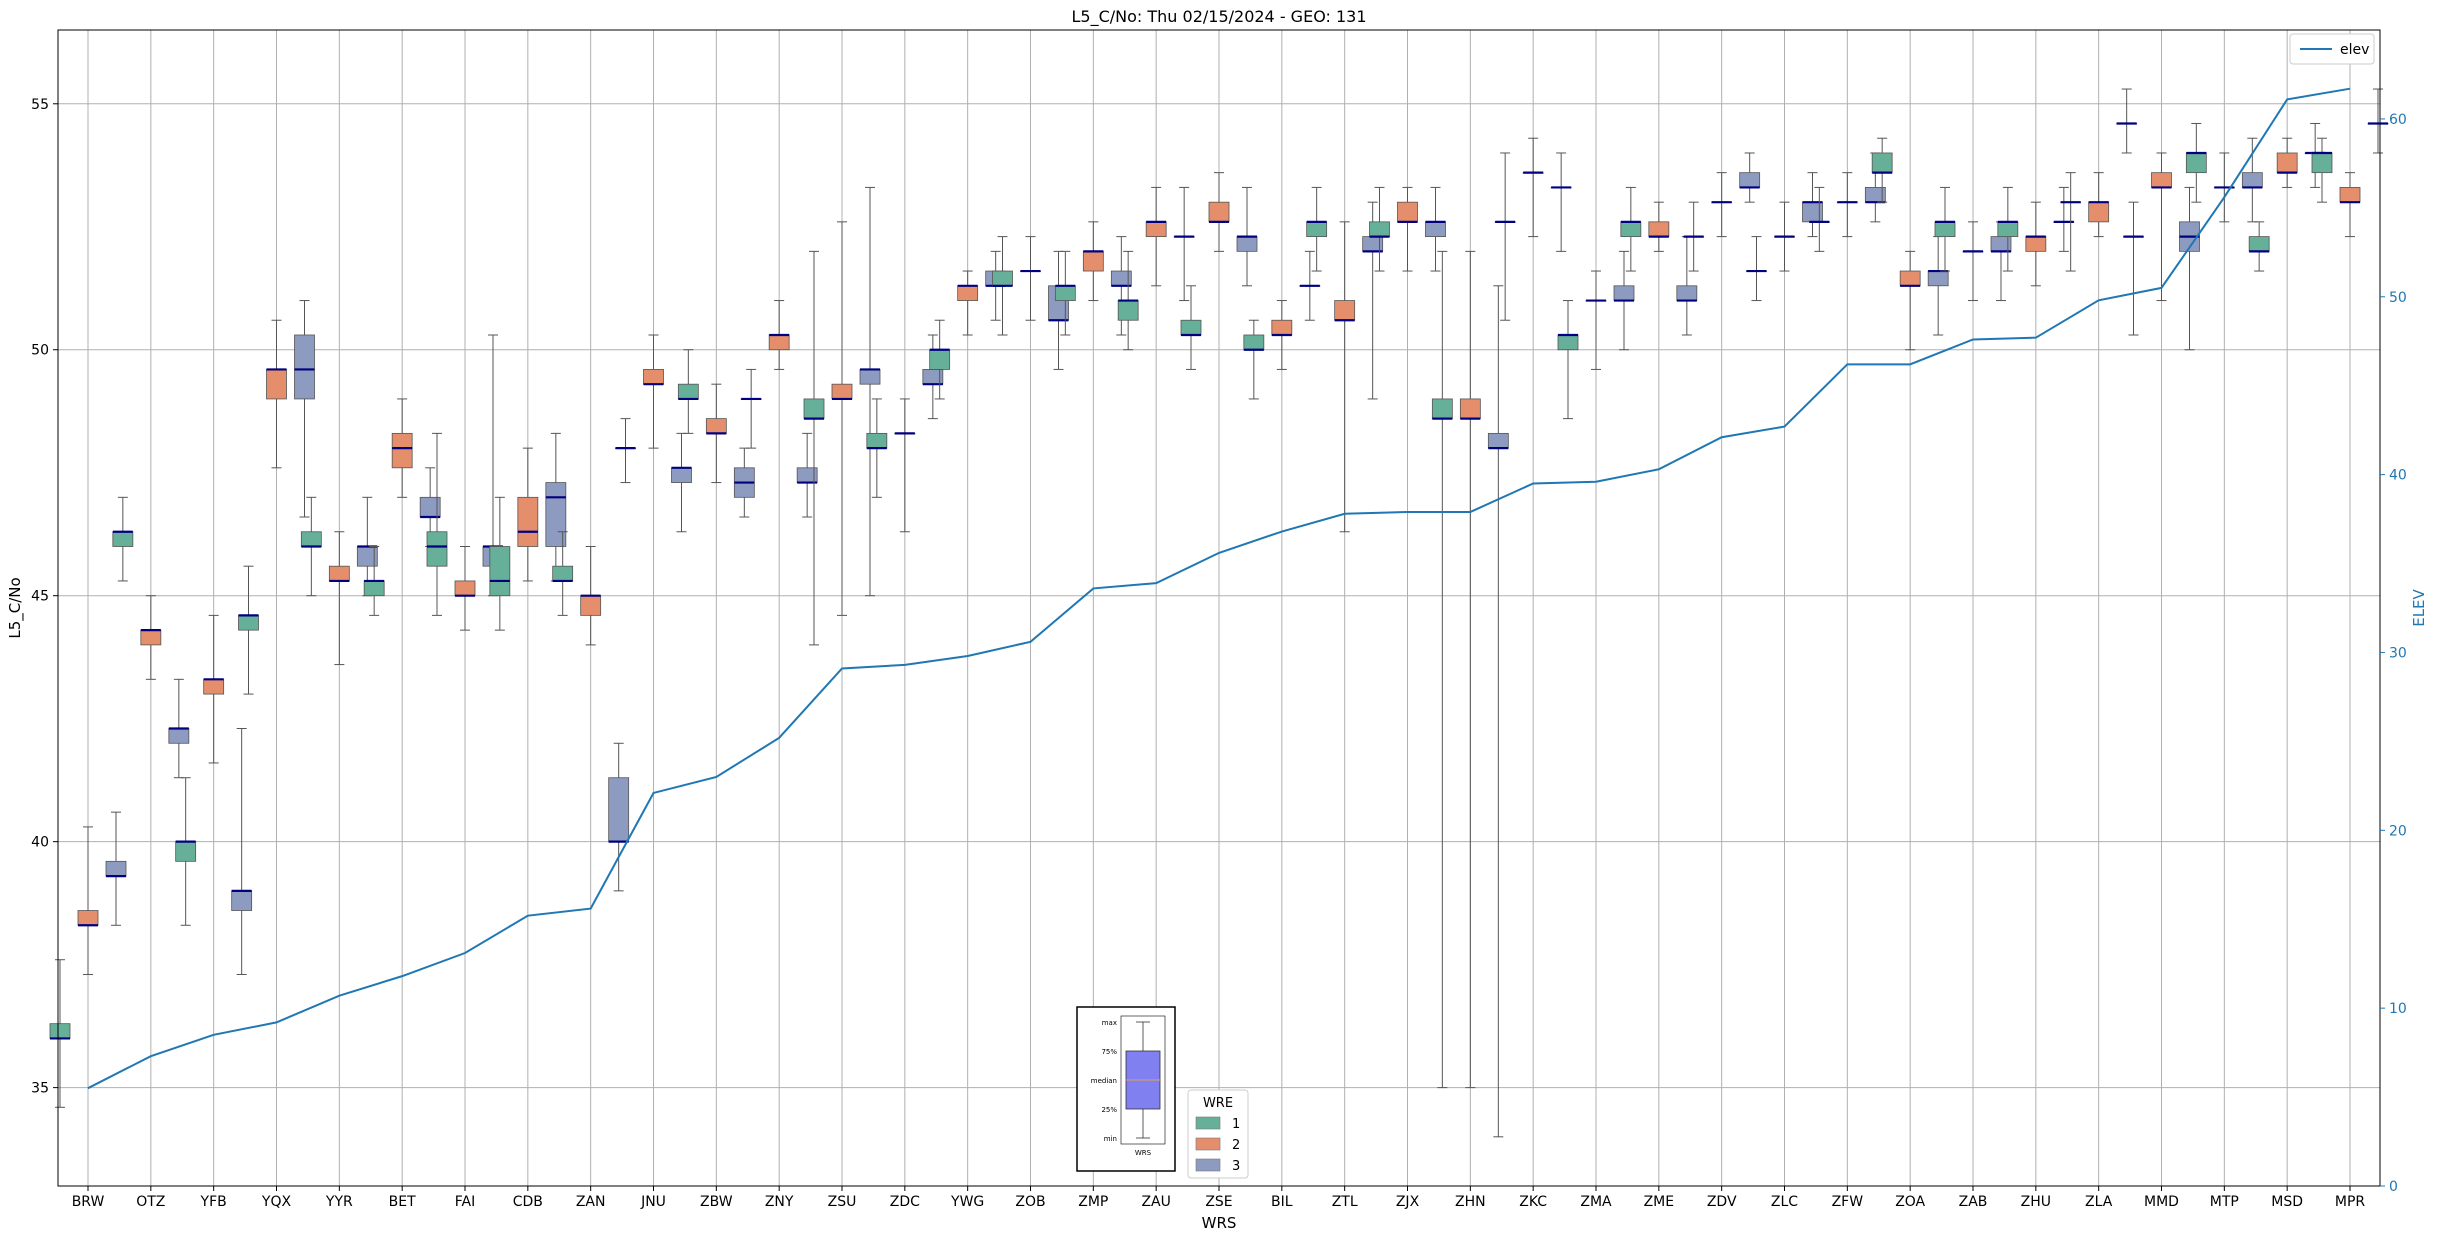 Image resolution: width=2439 pixels, height=1238 pixels. Describe the element at coordinates (2332, 49) in the screenshot. I see `elev-legend: elev` at that location.